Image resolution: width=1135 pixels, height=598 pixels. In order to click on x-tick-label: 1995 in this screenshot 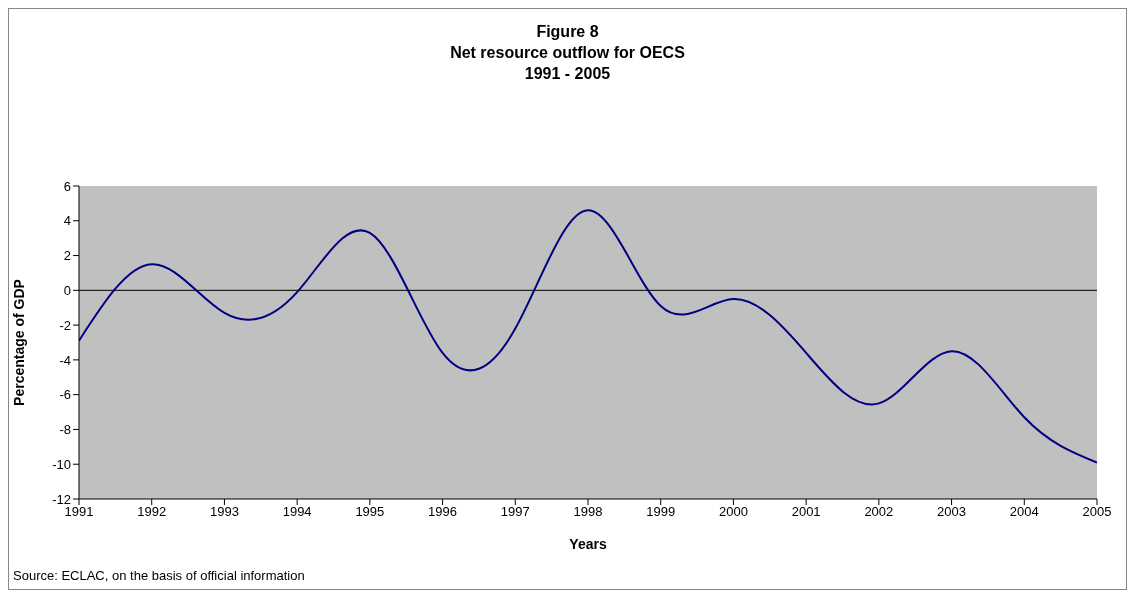, I will do `click(370, 512)`.